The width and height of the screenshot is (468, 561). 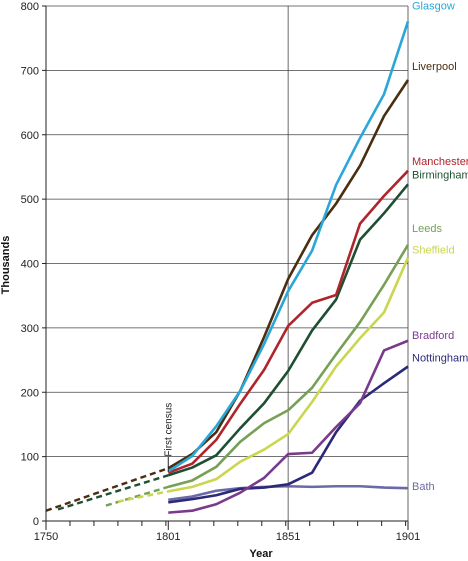 I want to click on y-tick-label: 100, so click(x=30, y=458).